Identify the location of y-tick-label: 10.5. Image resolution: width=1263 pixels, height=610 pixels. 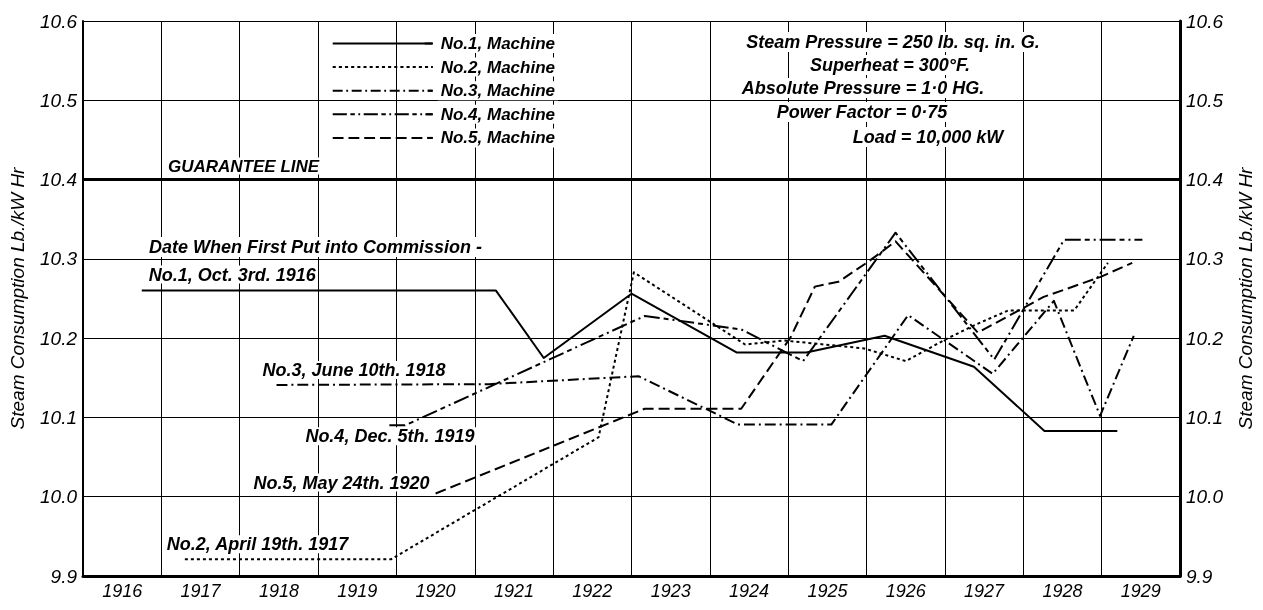
(59, 100).